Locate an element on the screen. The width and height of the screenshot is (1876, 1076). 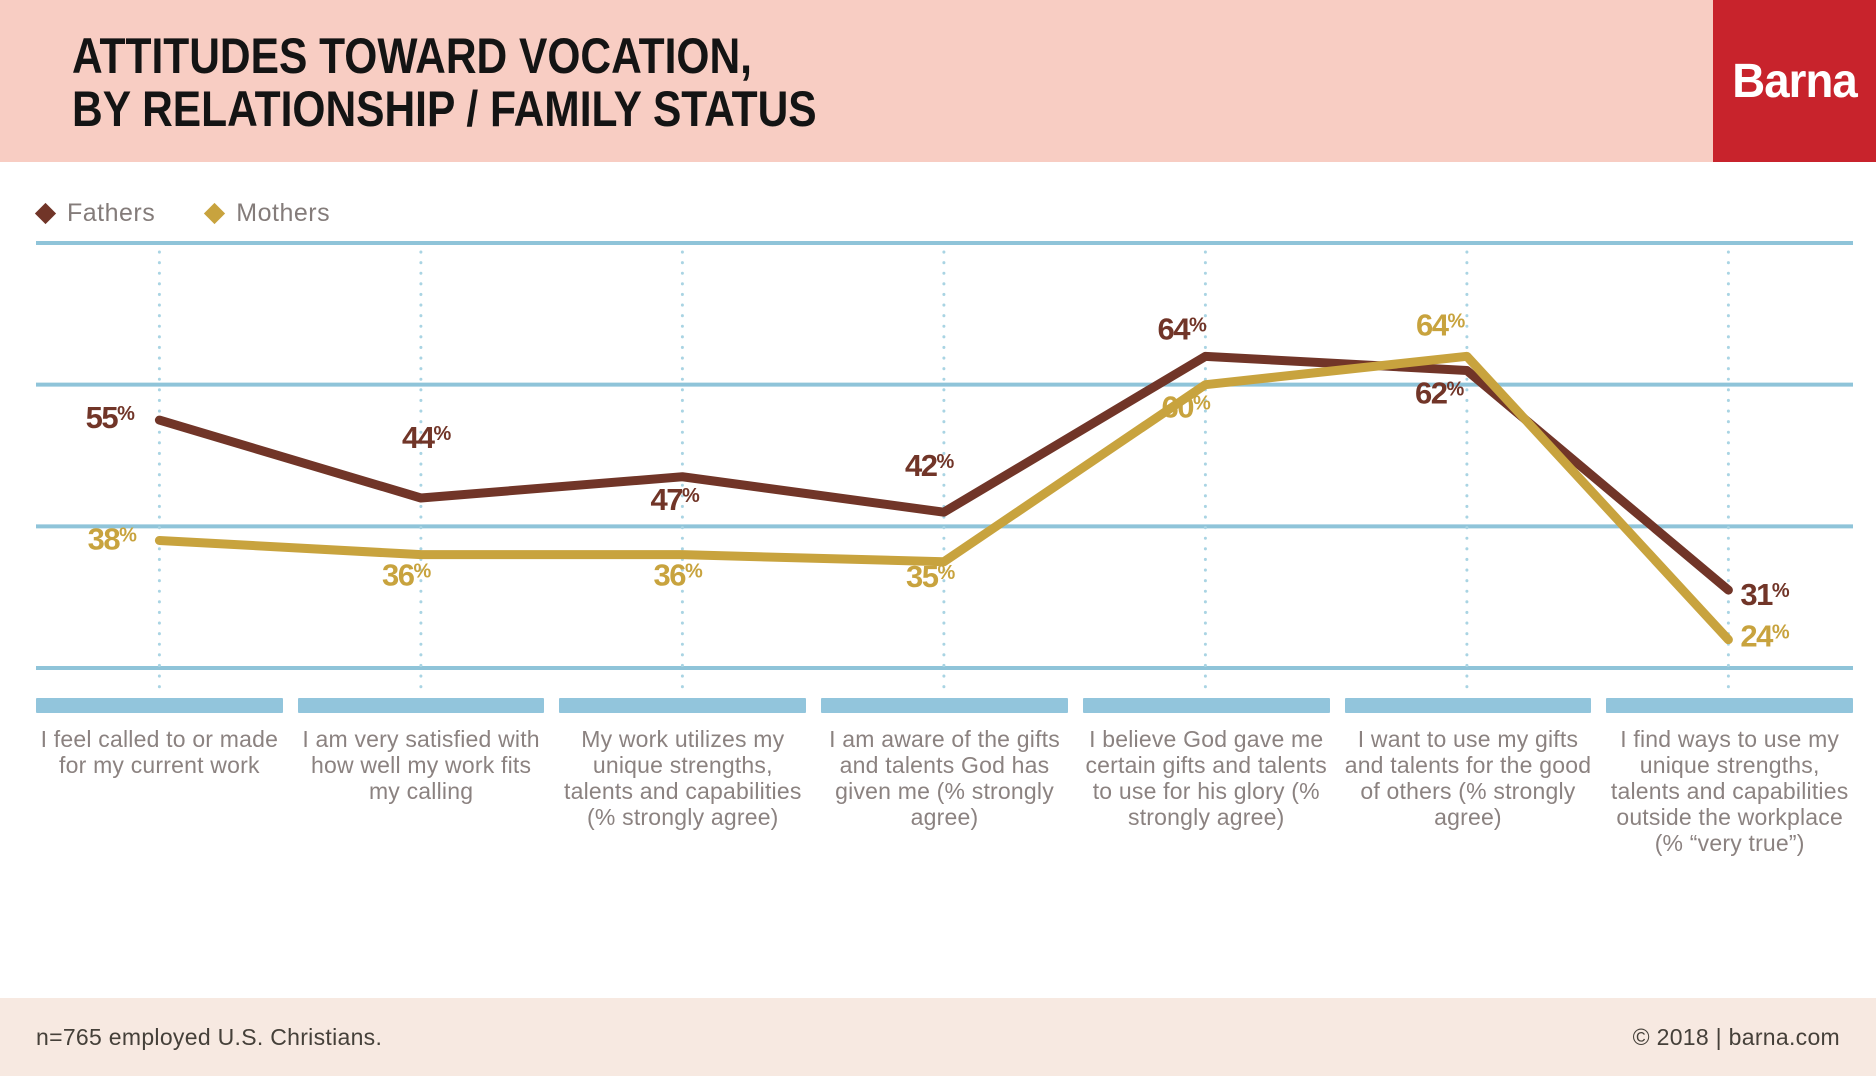
page-title-line1: ATTITUDES TOWARD VOCATION, is located at coordinates (412, 56).